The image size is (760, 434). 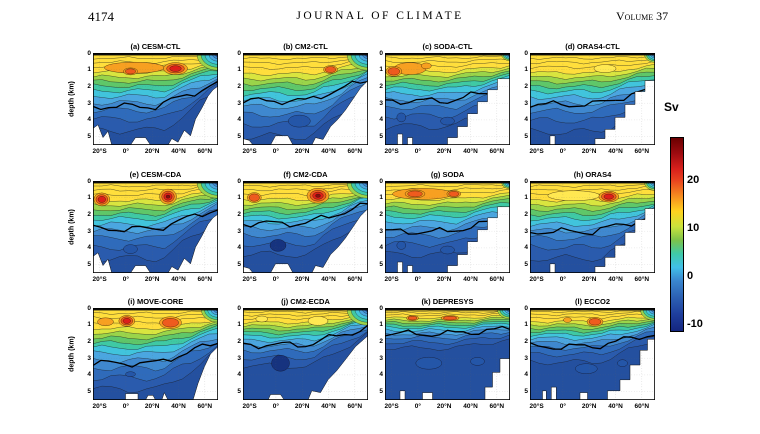 What do you see at coordinates (693, 179) in the screenshot?
I see `colorbar-tick-label: 20` at bounding box center [693, 179].